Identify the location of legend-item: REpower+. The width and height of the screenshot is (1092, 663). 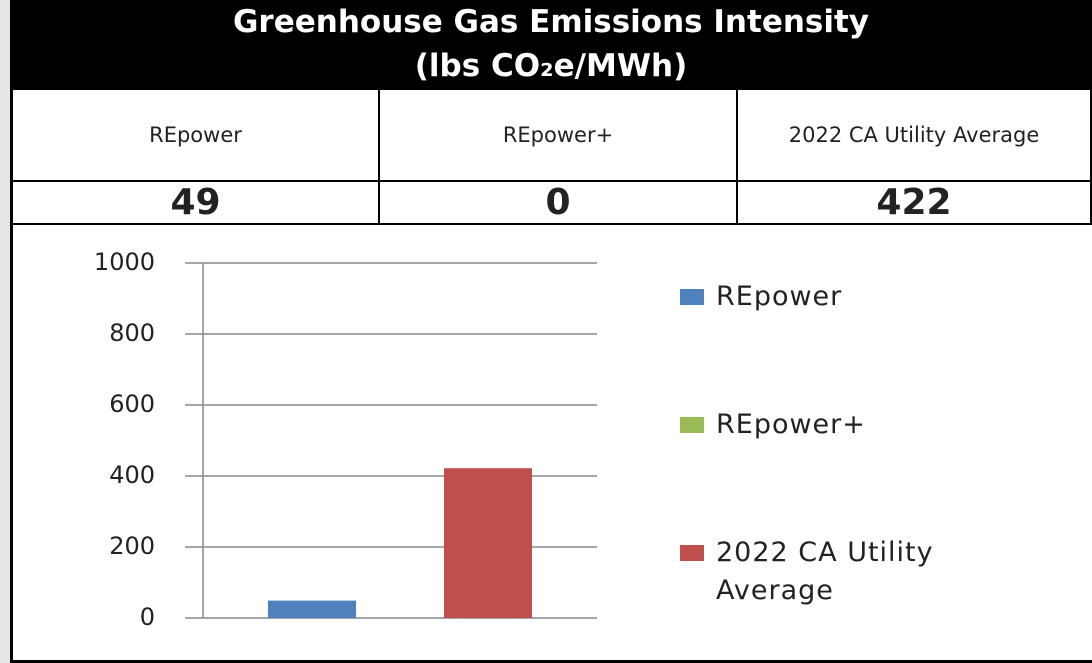
(845, 425).